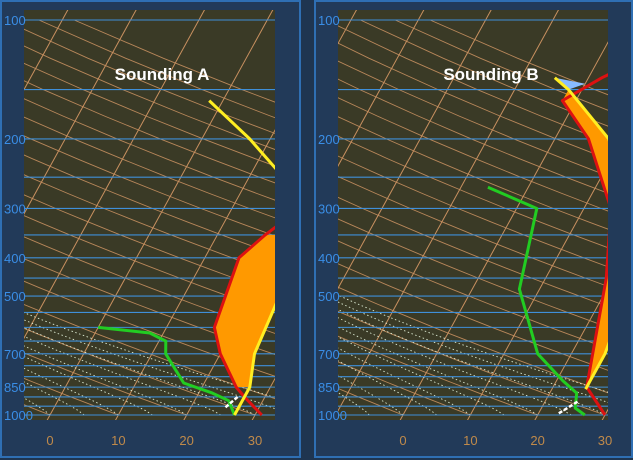  I want to click on negative-area-fill, so click(293, 192).